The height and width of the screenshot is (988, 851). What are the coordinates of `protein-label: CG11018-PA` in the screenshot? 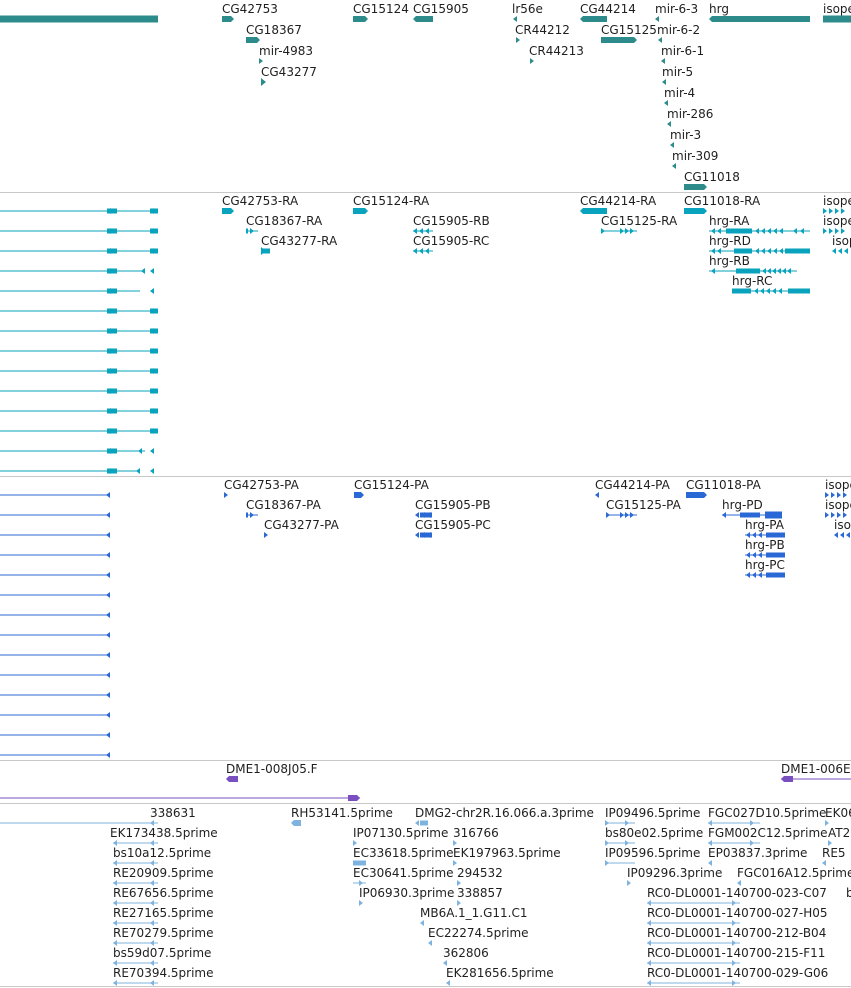 It's located at (724, 485).